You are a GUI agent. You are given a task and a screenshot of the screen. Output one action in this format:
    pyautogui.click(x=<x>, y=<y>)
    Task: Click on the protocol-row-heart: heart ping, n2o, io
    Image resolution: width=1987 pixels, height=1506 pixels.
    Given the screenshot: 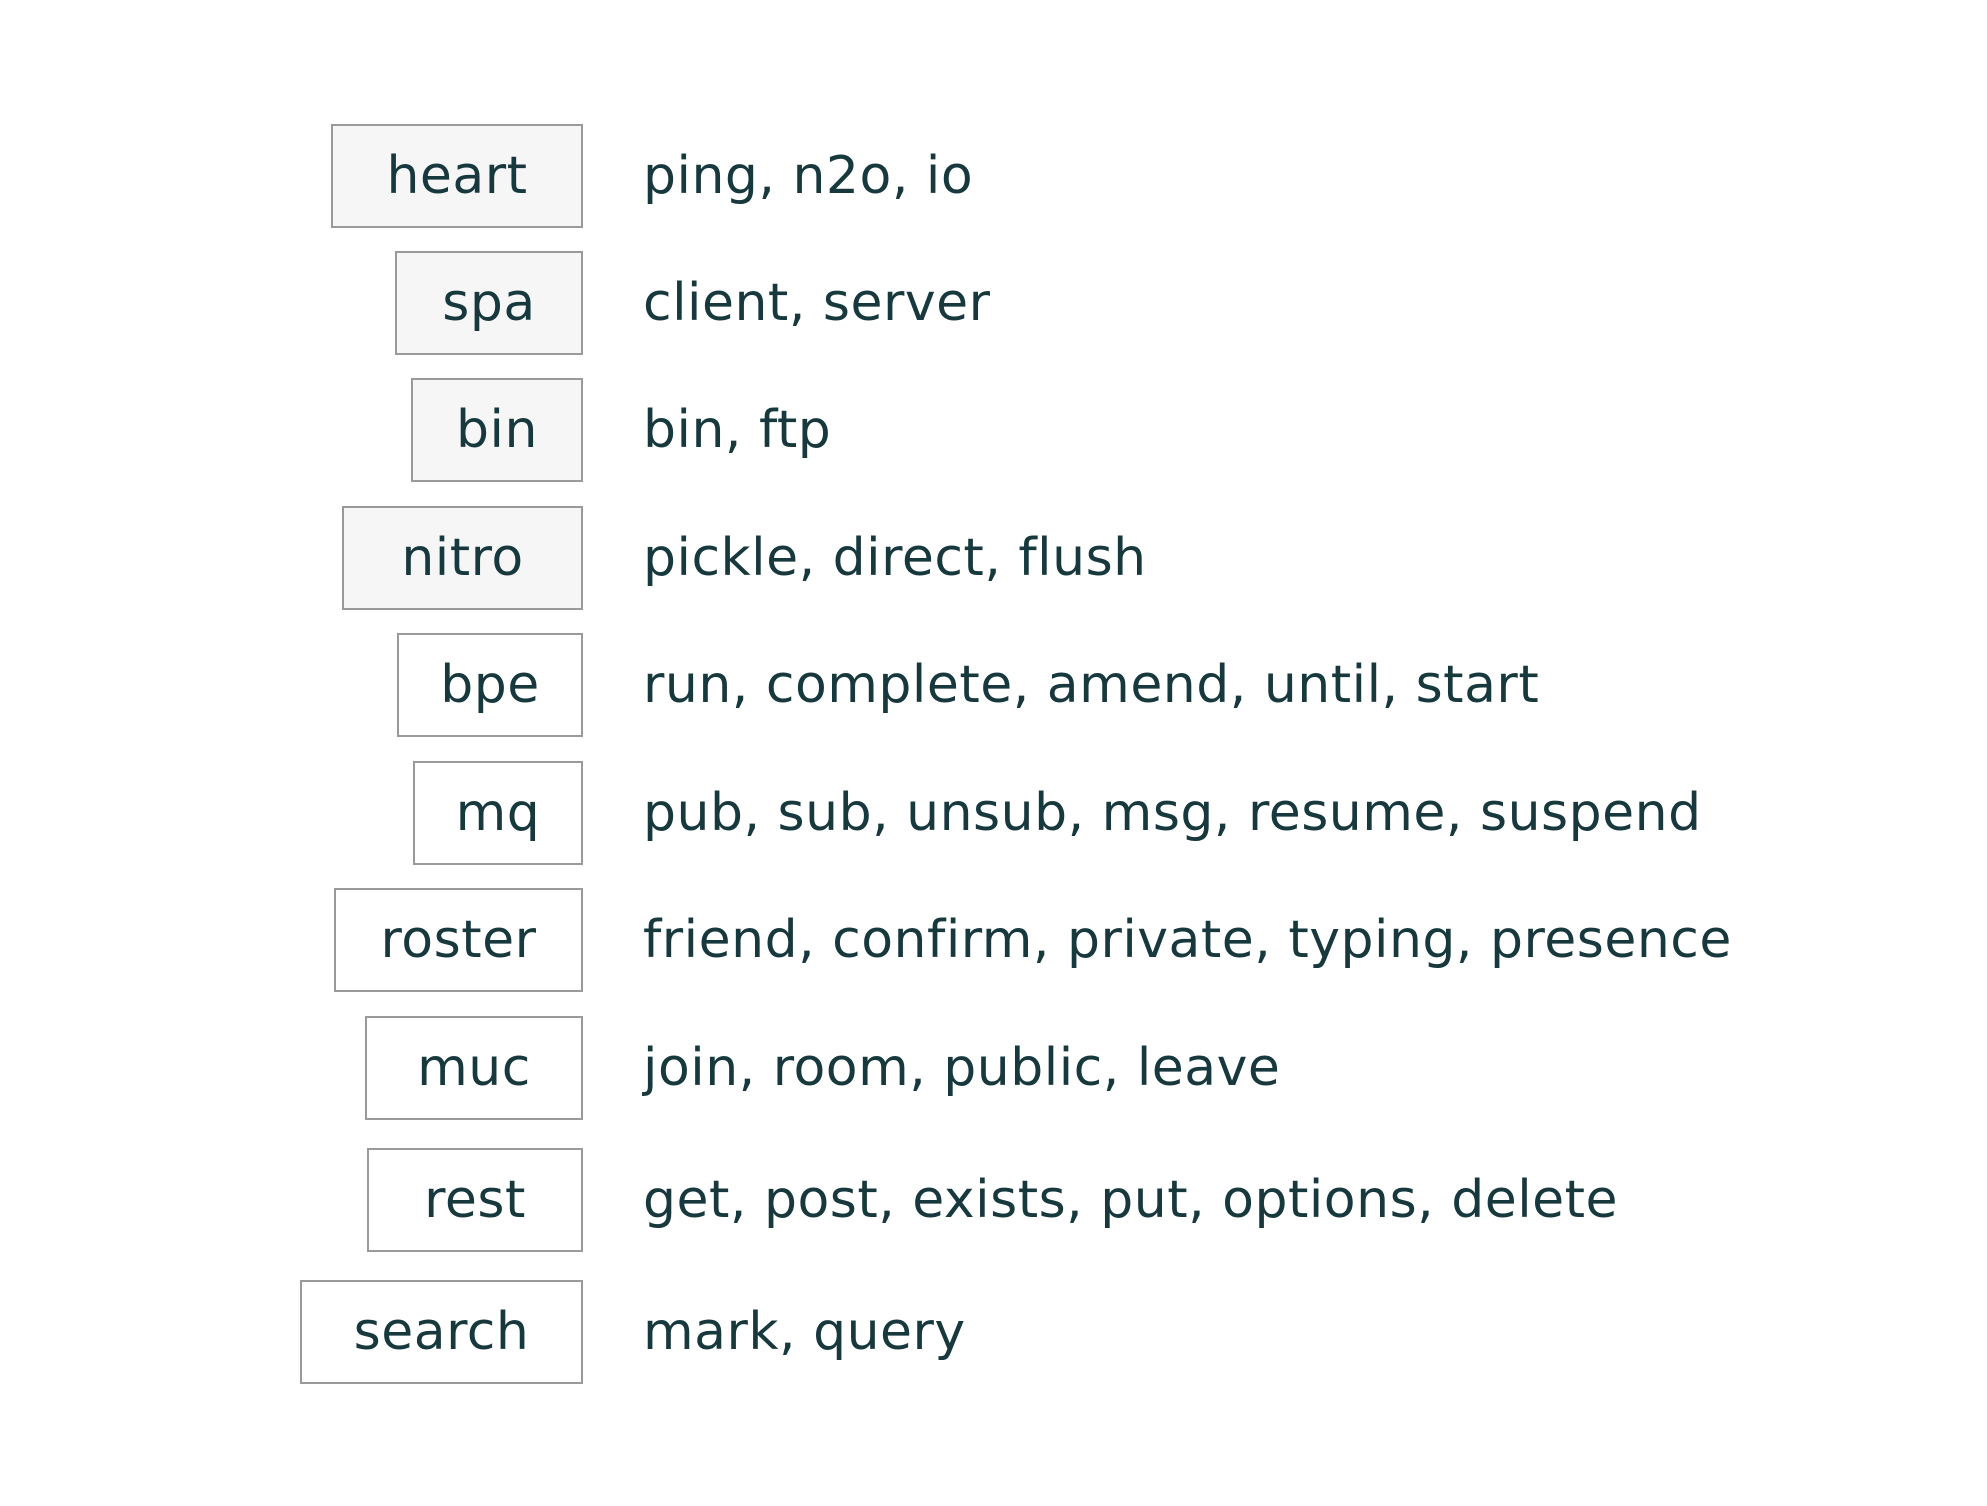 What is the action you would take?
    pyautogui.click(x=993, y=177)
    